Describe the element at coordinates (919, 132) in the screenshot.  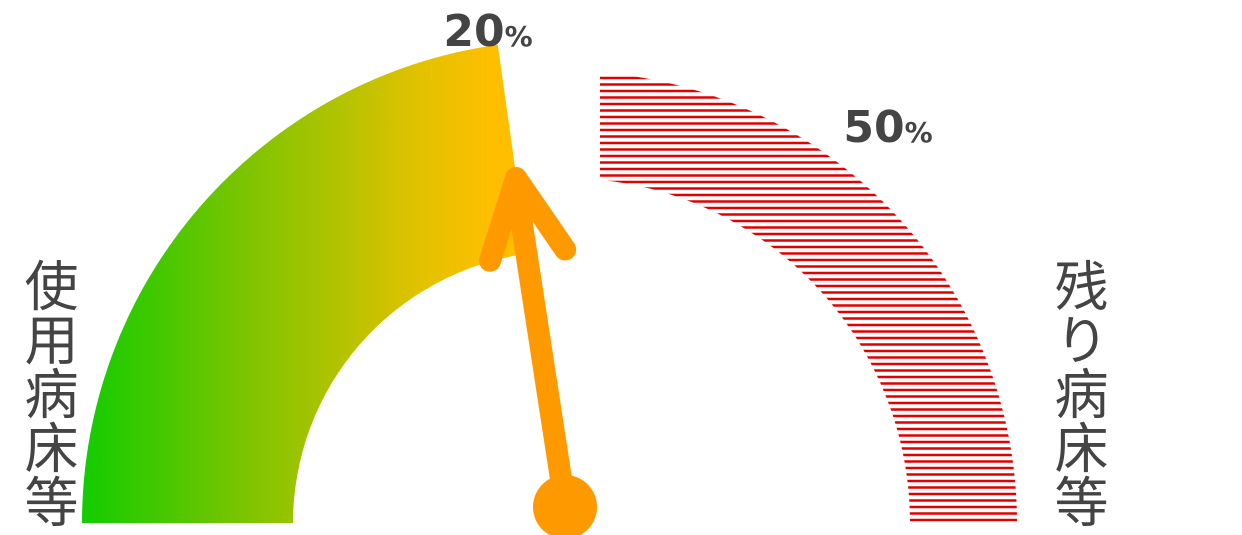
I see `tick-unit-50: %` at that location.